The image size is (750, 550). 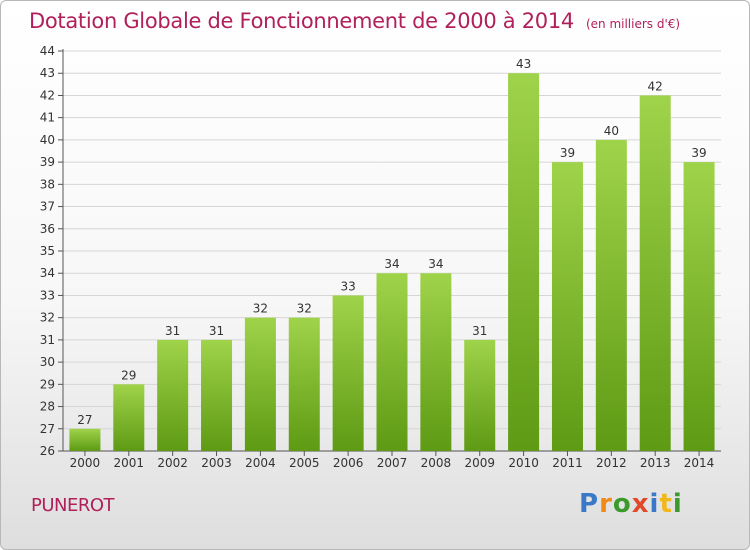 I want to click on bar-2008, so click(x=436, y=362).